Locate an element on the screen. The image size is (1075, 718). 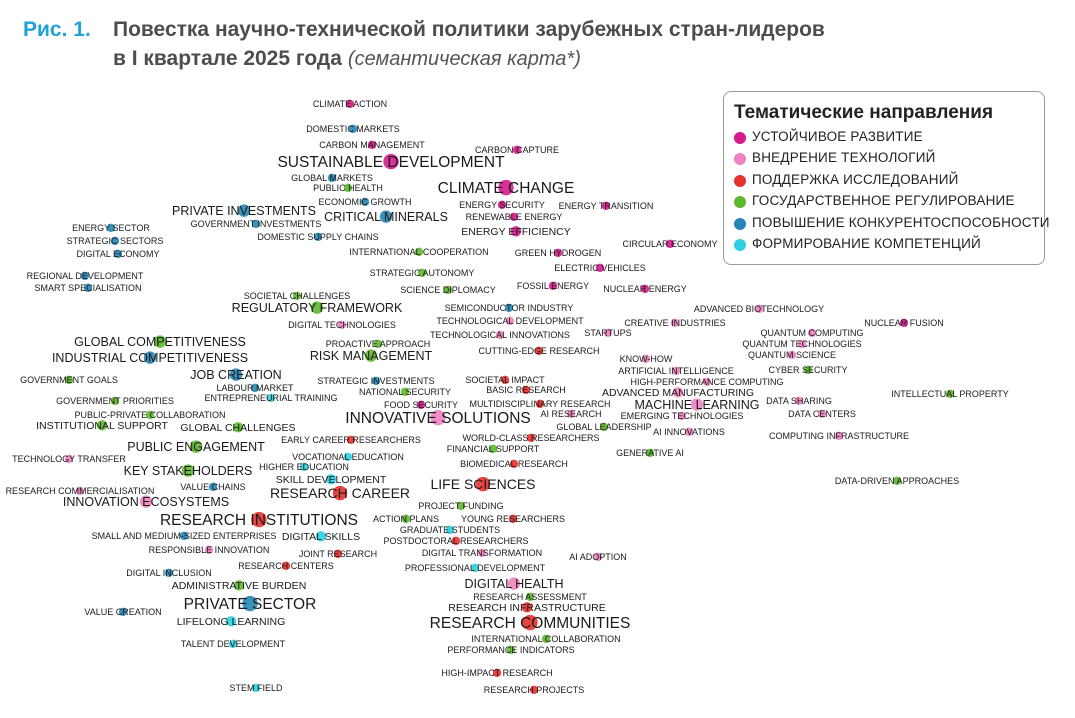
node-label-sustainable-development: SUSTAINABLE DEVELOPMENT is located at coordinates (391, 162).